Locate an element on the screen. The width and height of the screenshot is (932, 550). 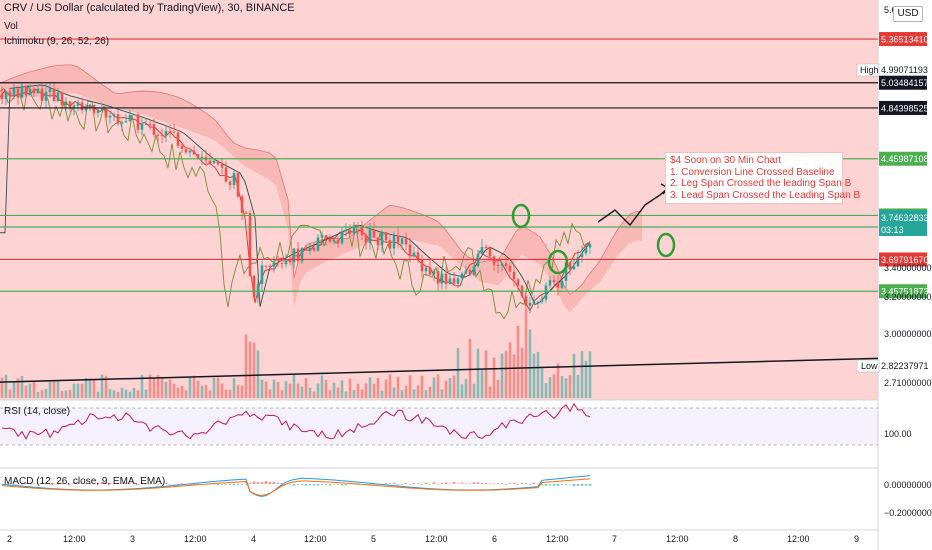
current-price-tag is located at coordinates (903, 223).